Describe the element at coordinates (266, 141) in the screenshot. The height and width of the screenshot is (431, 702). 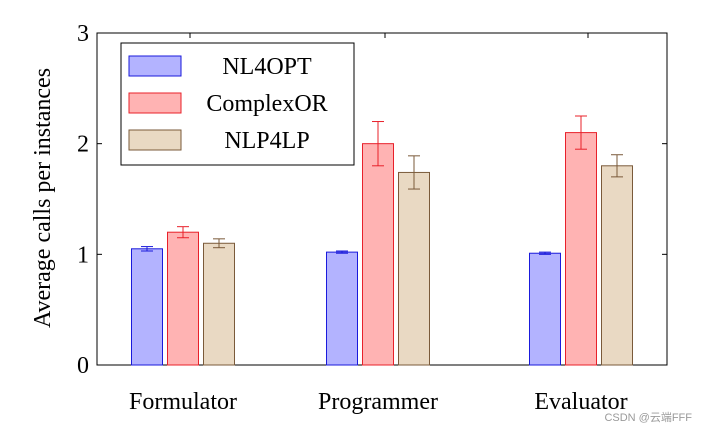
I see `legend-label: NLP4LP` at that location.